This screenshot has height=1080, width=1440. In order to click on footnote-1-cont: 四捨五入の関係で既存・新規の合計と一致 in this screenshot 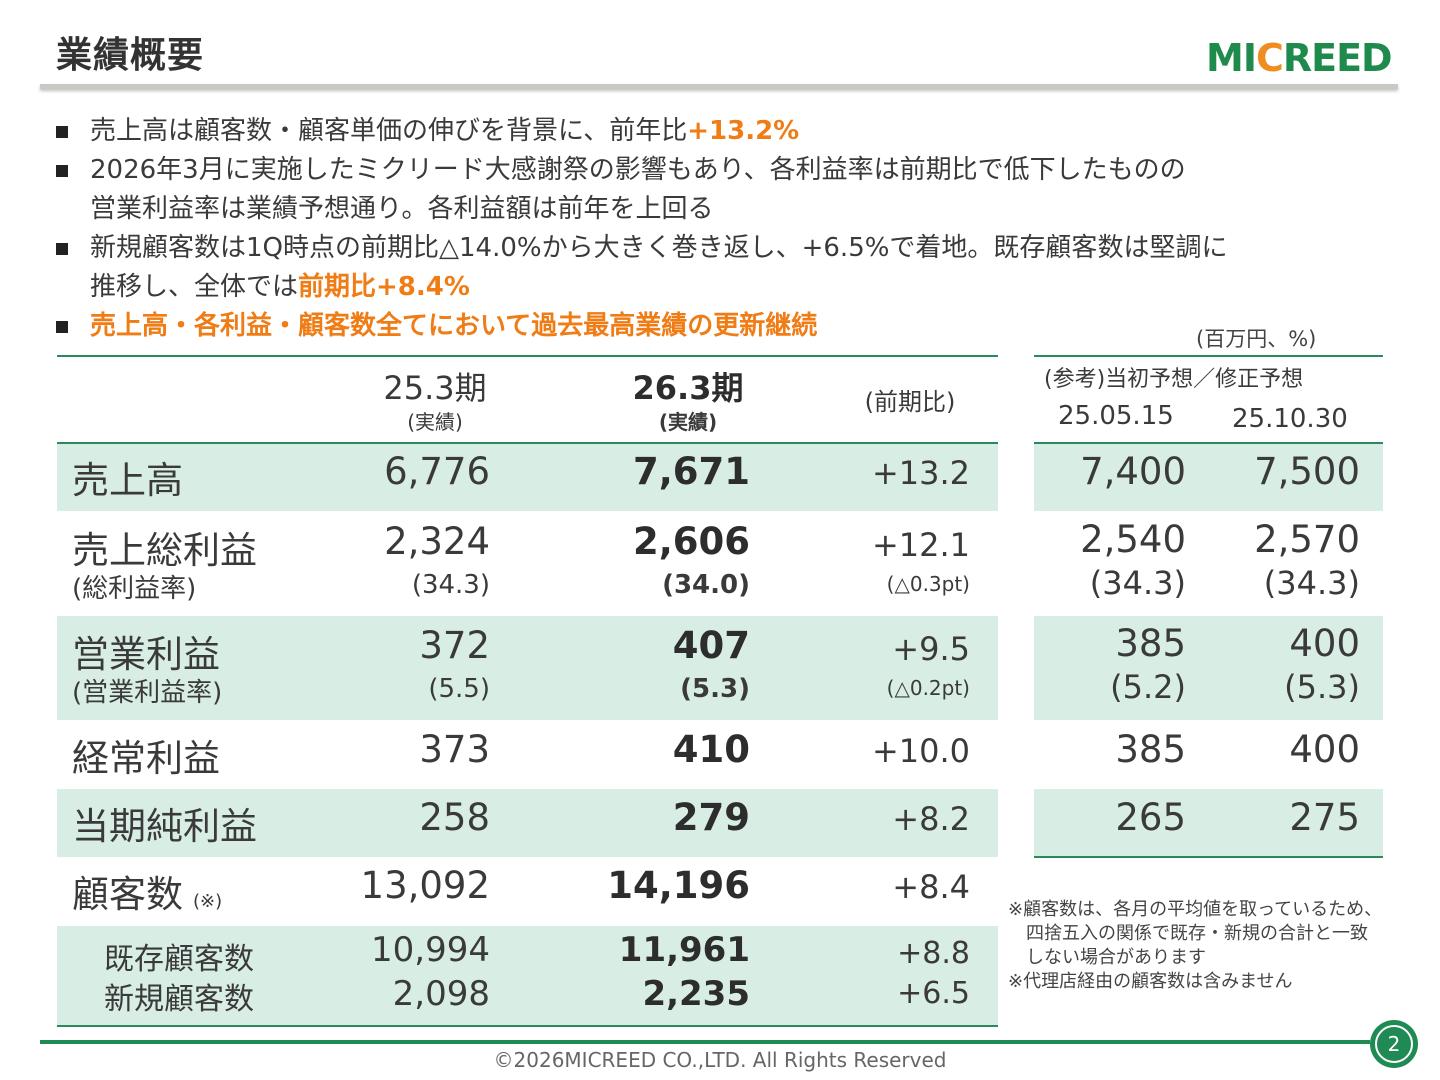, I will do `click(1197, 933)`.